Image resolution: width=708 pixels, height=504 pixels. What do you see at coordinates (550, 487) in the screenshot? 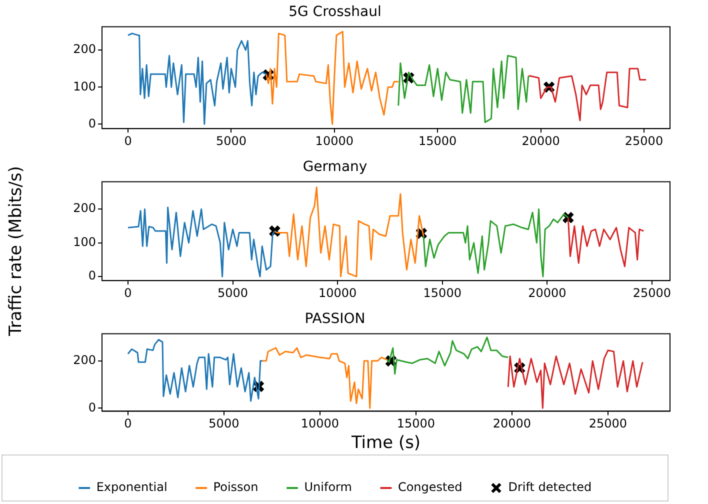
I see `legend-label: Drift detected` at bounding box center [550, 487].